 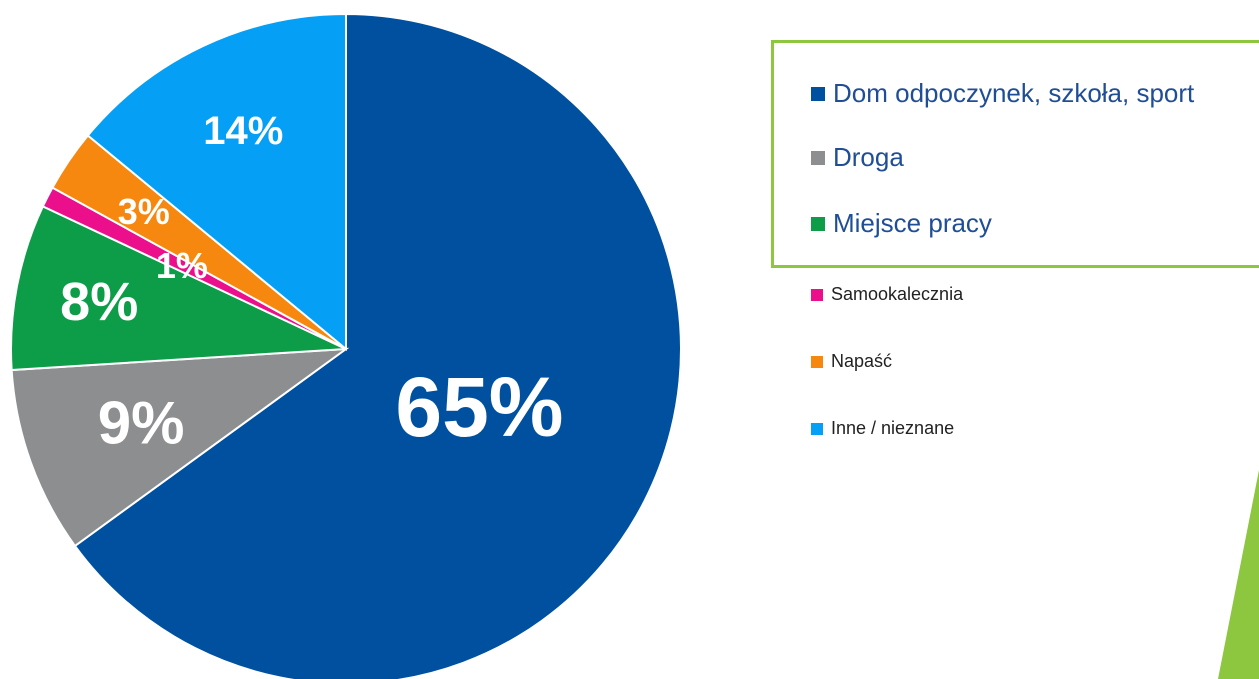 I want to click on legend-label: Napaść, so click(x=862, y=361).